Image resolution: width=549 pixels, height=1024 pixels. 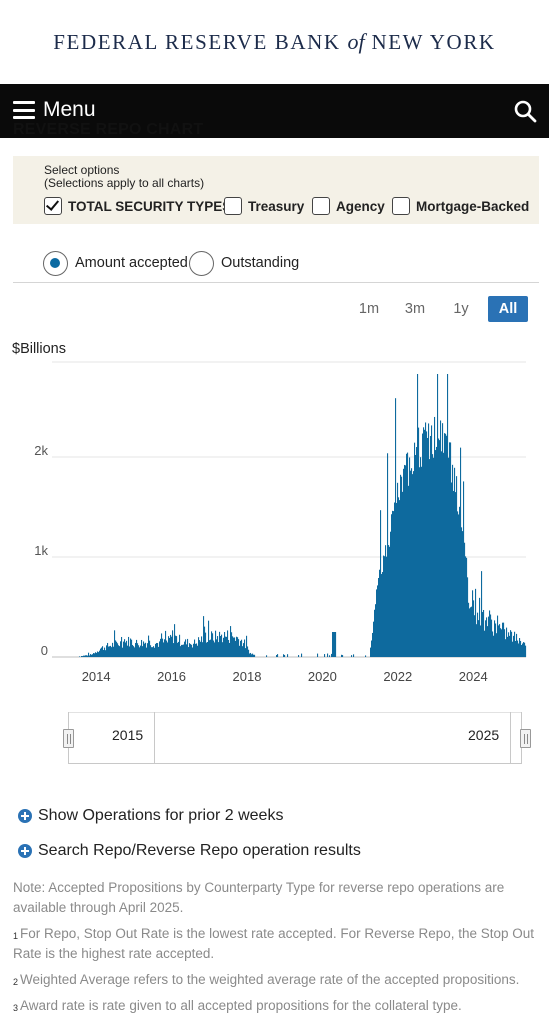 What do you see at coordinates (276, 206) in the screenshot?
I see `checkbox-label: Treasury` at bounding box center [276, 206].